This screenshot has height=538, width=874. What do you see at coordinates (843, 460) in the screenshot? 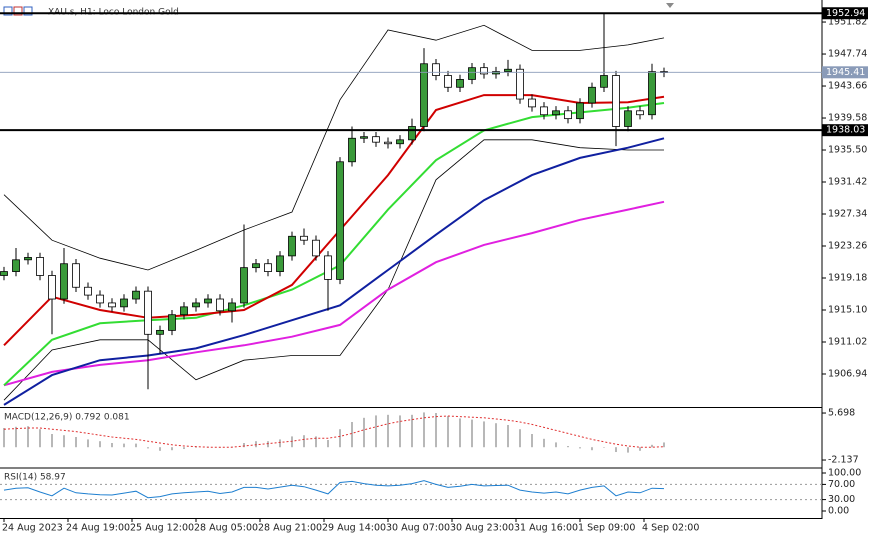
I see `y-tick-label: -2.137` at bounding box center [843, 460].